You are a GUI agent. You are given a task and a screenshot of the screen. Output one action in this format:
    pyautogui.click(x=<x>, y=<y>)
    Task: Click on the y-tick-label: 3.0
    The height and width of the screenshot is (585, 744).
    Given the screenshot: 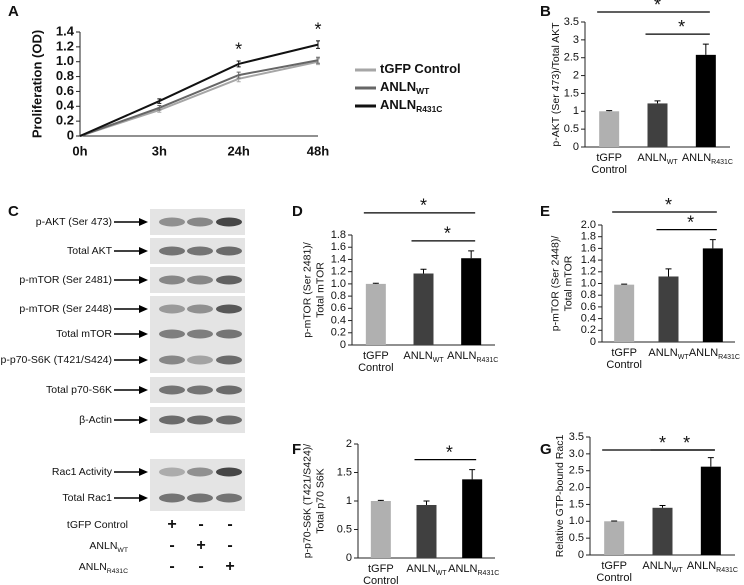 What is the action you would take?
    pyautogui.click(x=576, y=454)
    